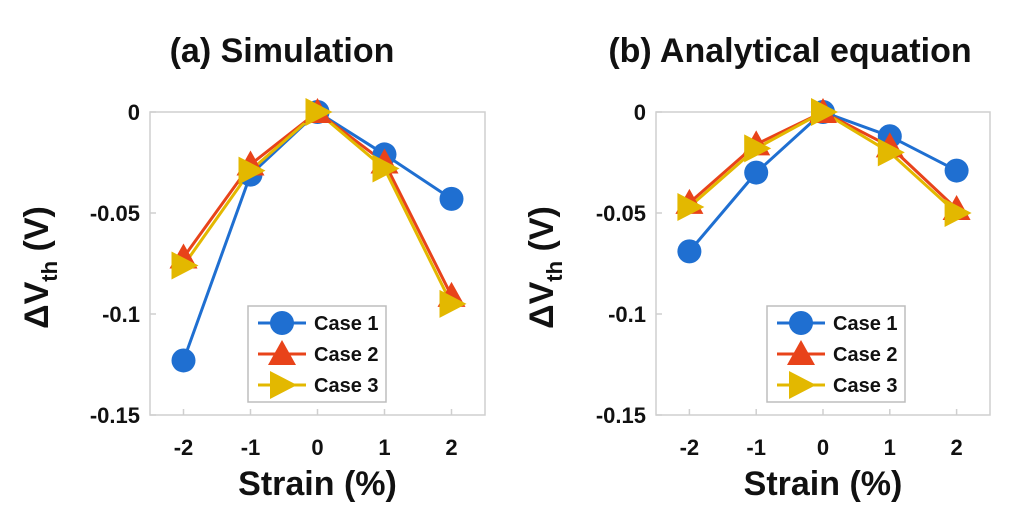 The image size is (1029, 526). Describe the element at coordinates (282, 51) in the screenshot. I see `chart-title: (a) Simulation` at that location.